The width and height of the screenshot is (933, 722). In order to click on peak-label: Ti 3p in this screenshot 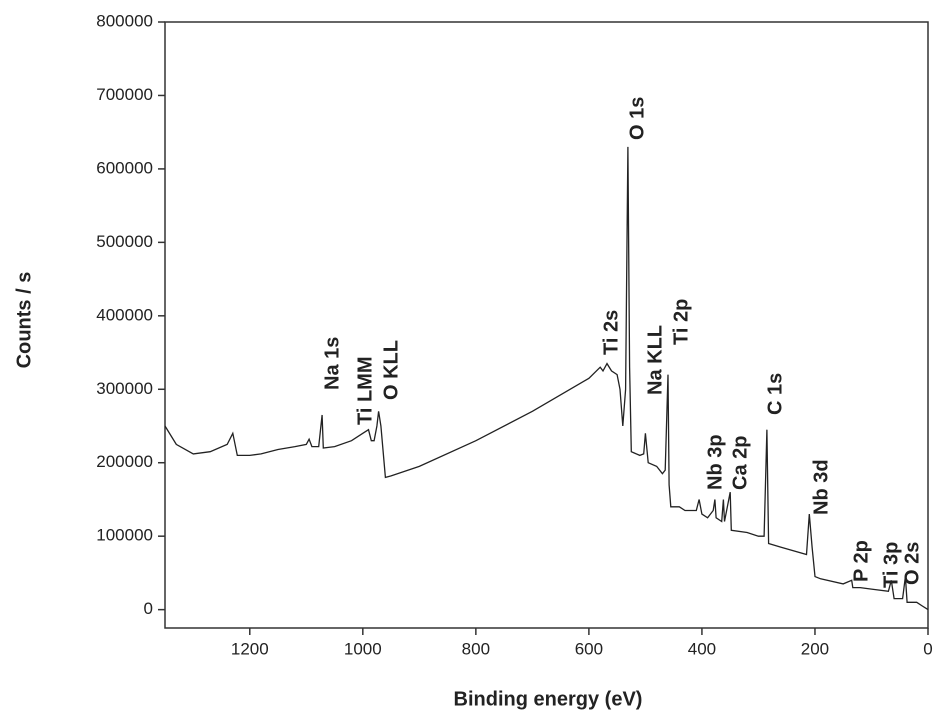, I will do `click(891, 565)`.